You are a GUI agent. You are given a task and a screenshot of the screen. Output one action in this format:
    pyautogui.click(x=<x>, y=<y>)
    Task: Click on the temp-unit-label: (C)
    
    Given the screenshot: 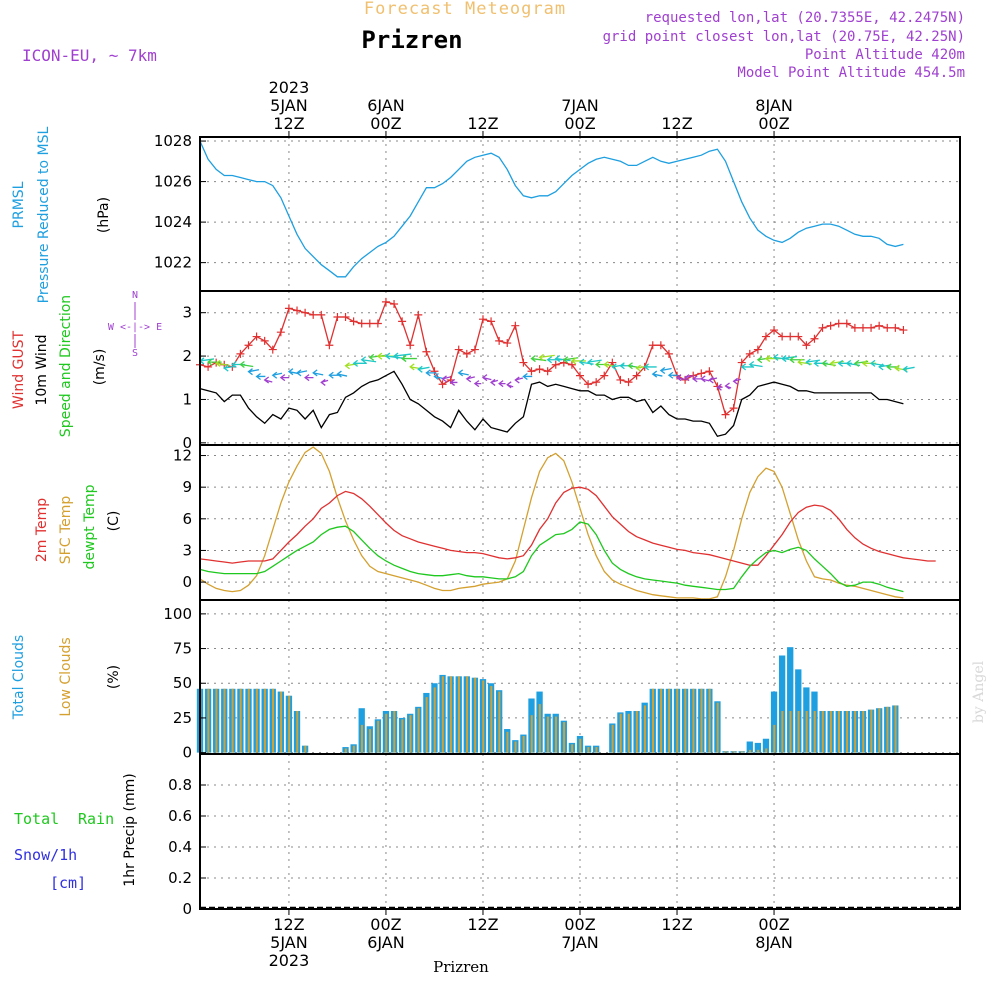 What is the action you would take?
    pyautogui.click(x=114, y=521)
    